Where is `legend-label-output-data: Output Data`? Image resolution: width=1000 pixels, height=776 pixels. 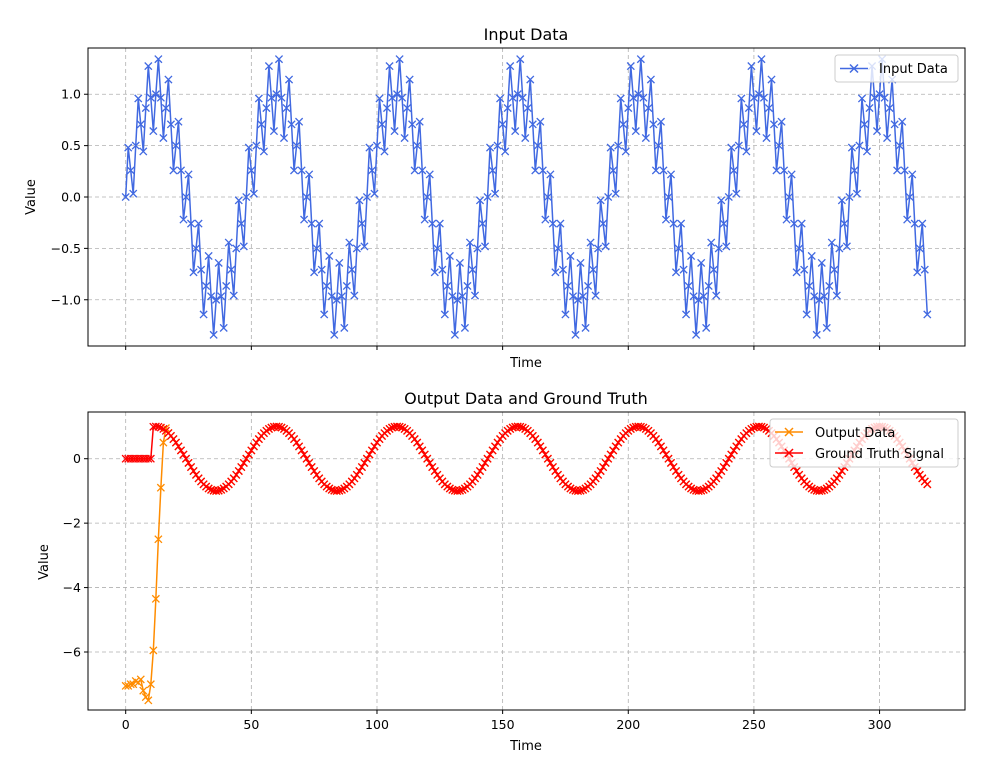 legend-label-output-data: Output Data is located at coordinates (855, 433).